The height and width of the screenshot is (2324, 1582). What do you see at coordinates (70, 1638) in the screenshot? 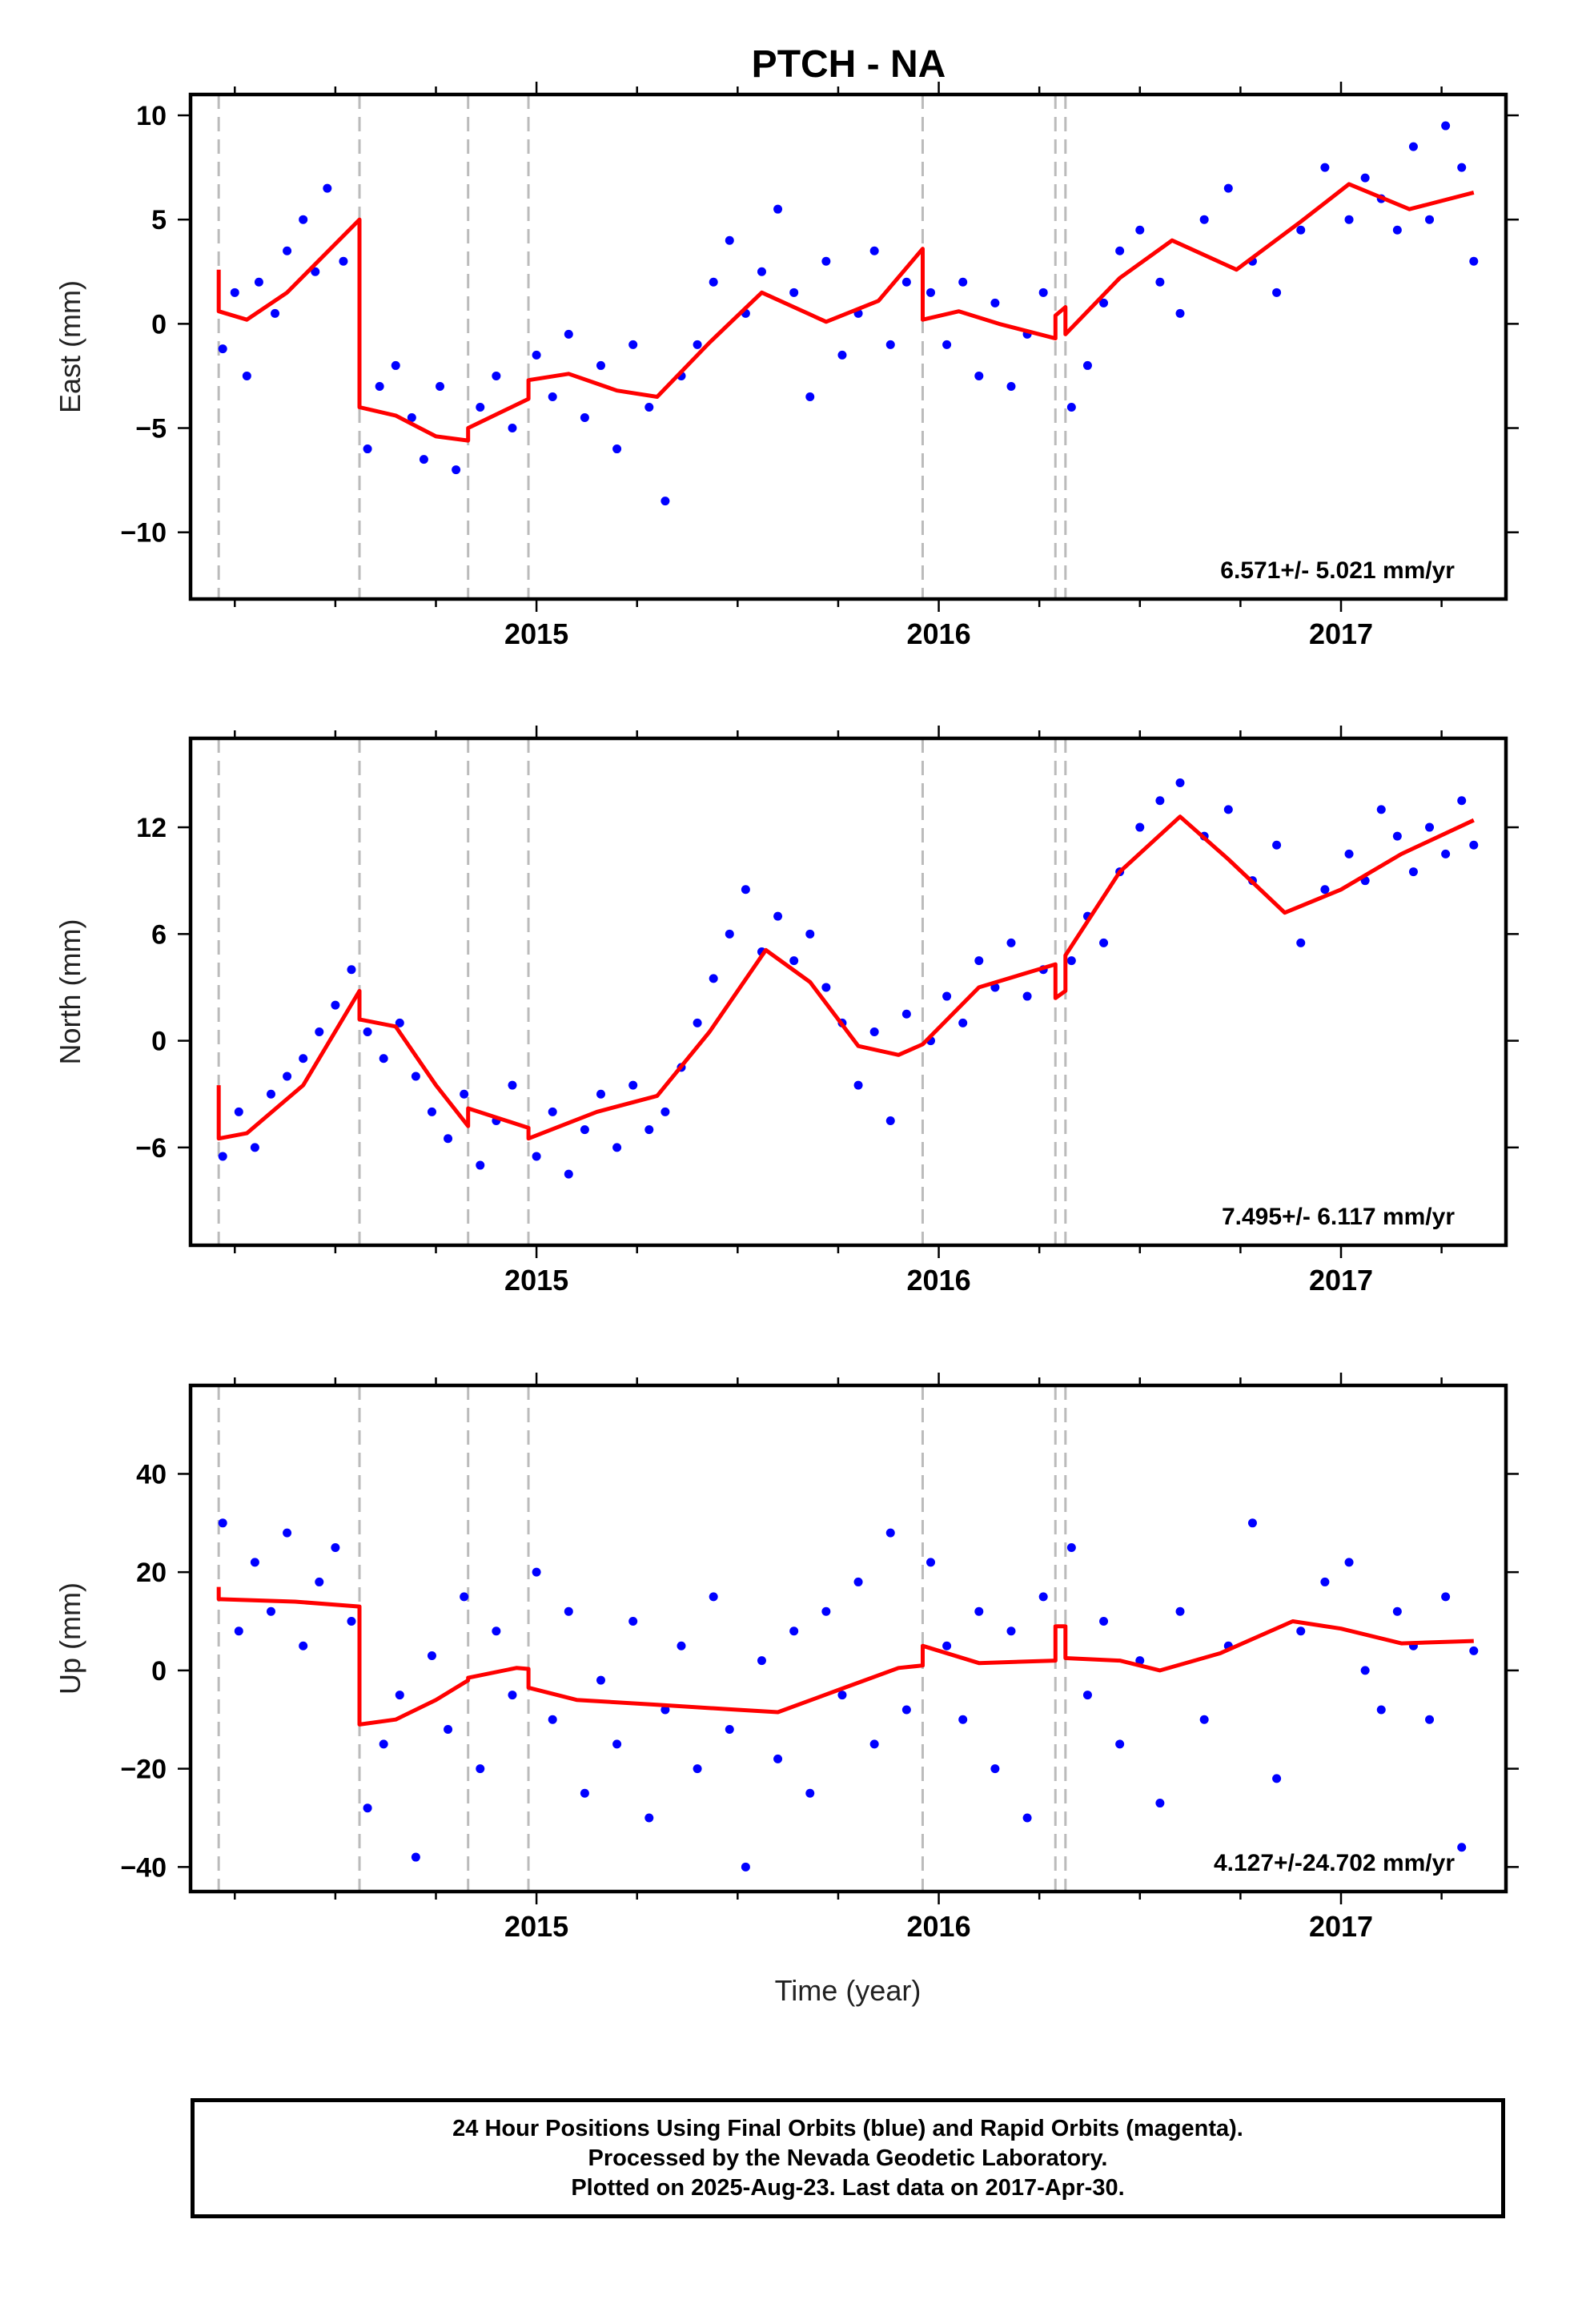
I see `y-axis-label: Up (mm)` at bounding box center [70, 1638].